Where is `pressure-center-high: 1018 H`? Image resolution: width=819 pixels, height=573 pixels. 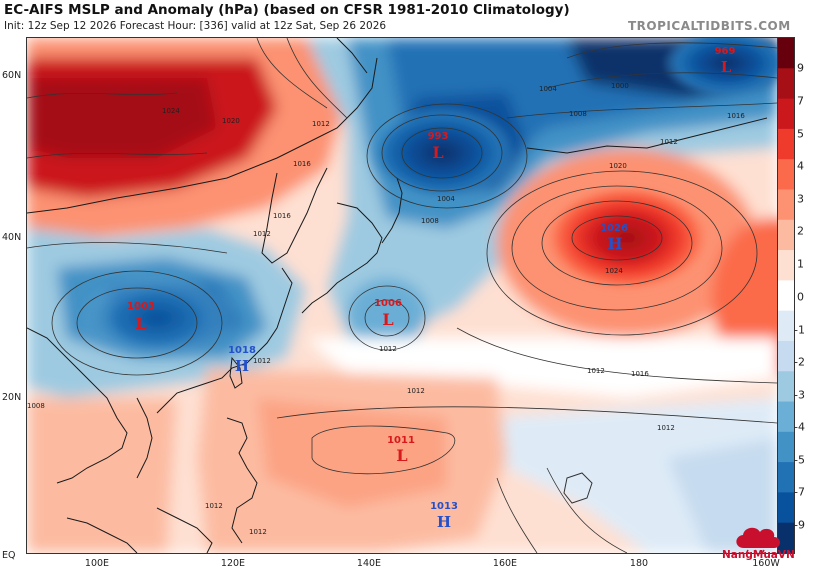
pressure-center-high: 1018 H is located at coordinates (242, 360).